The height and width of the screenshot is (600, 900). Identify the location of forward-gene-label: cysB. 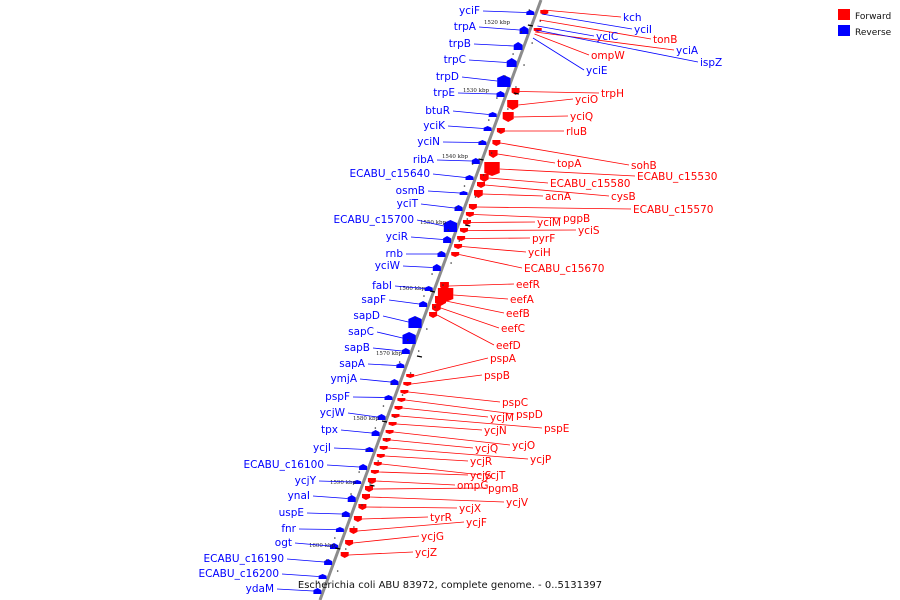
(623, 197).